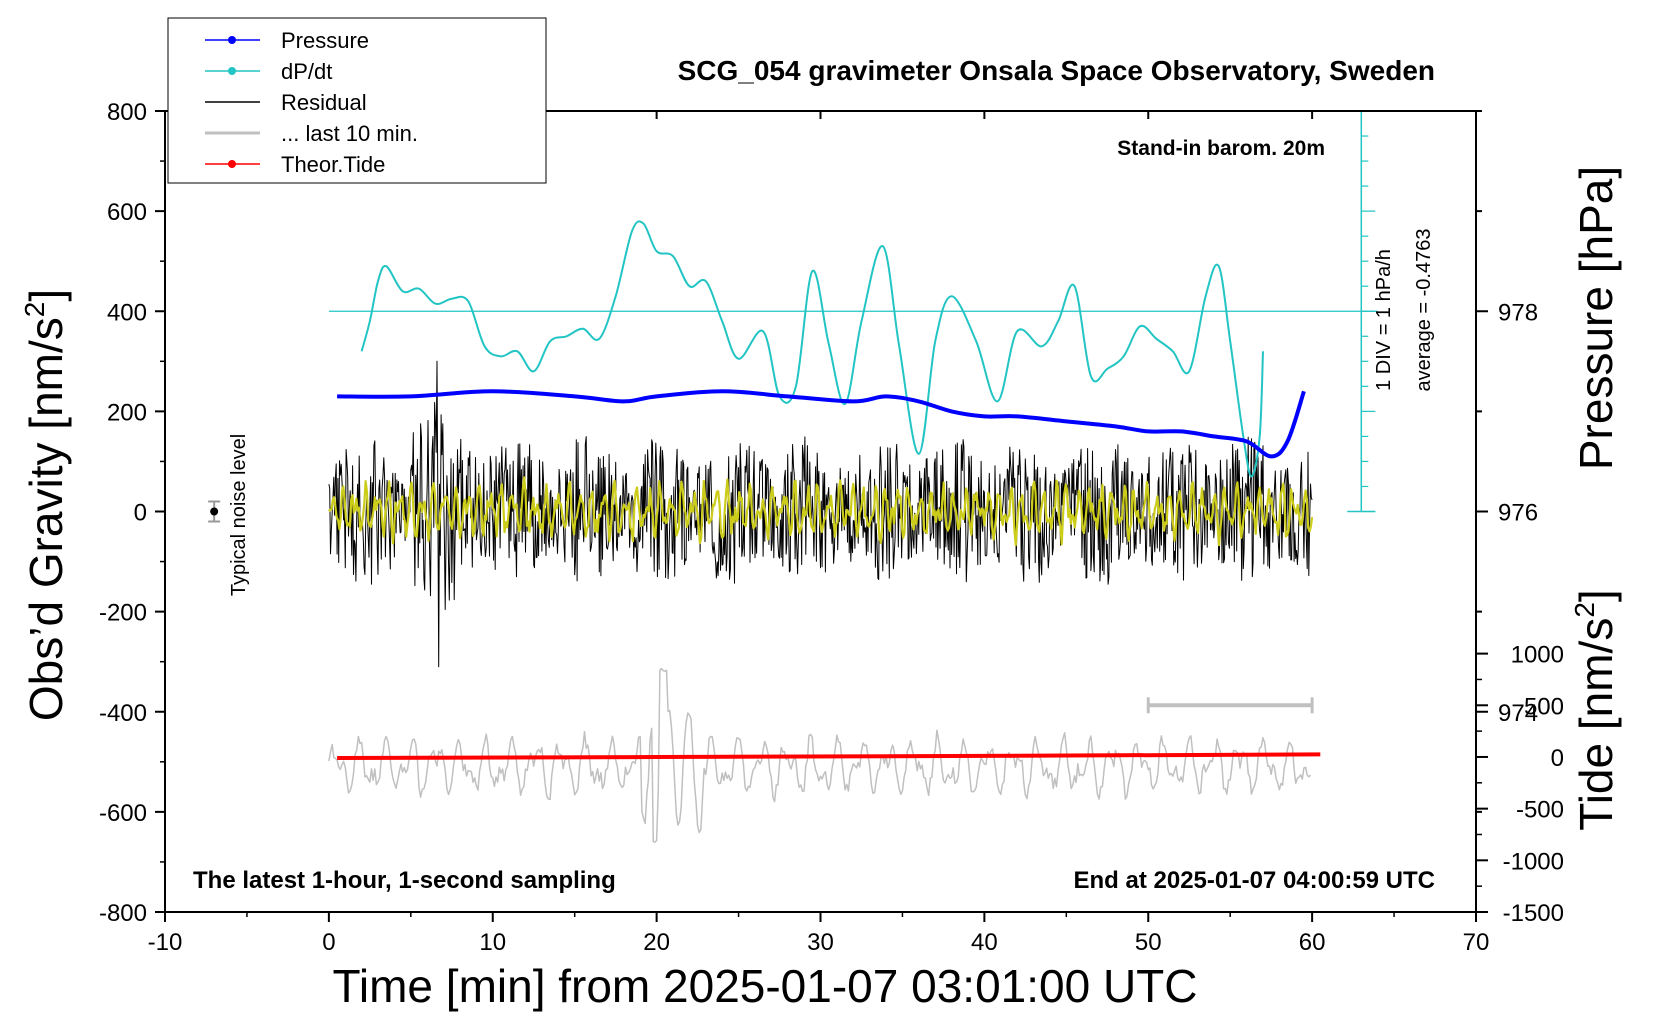 The width and height of the screenshot is (1660, 1020). Describe the element at coordinates (821, 424) in the screenshot. I see `pressure-line` at that location.